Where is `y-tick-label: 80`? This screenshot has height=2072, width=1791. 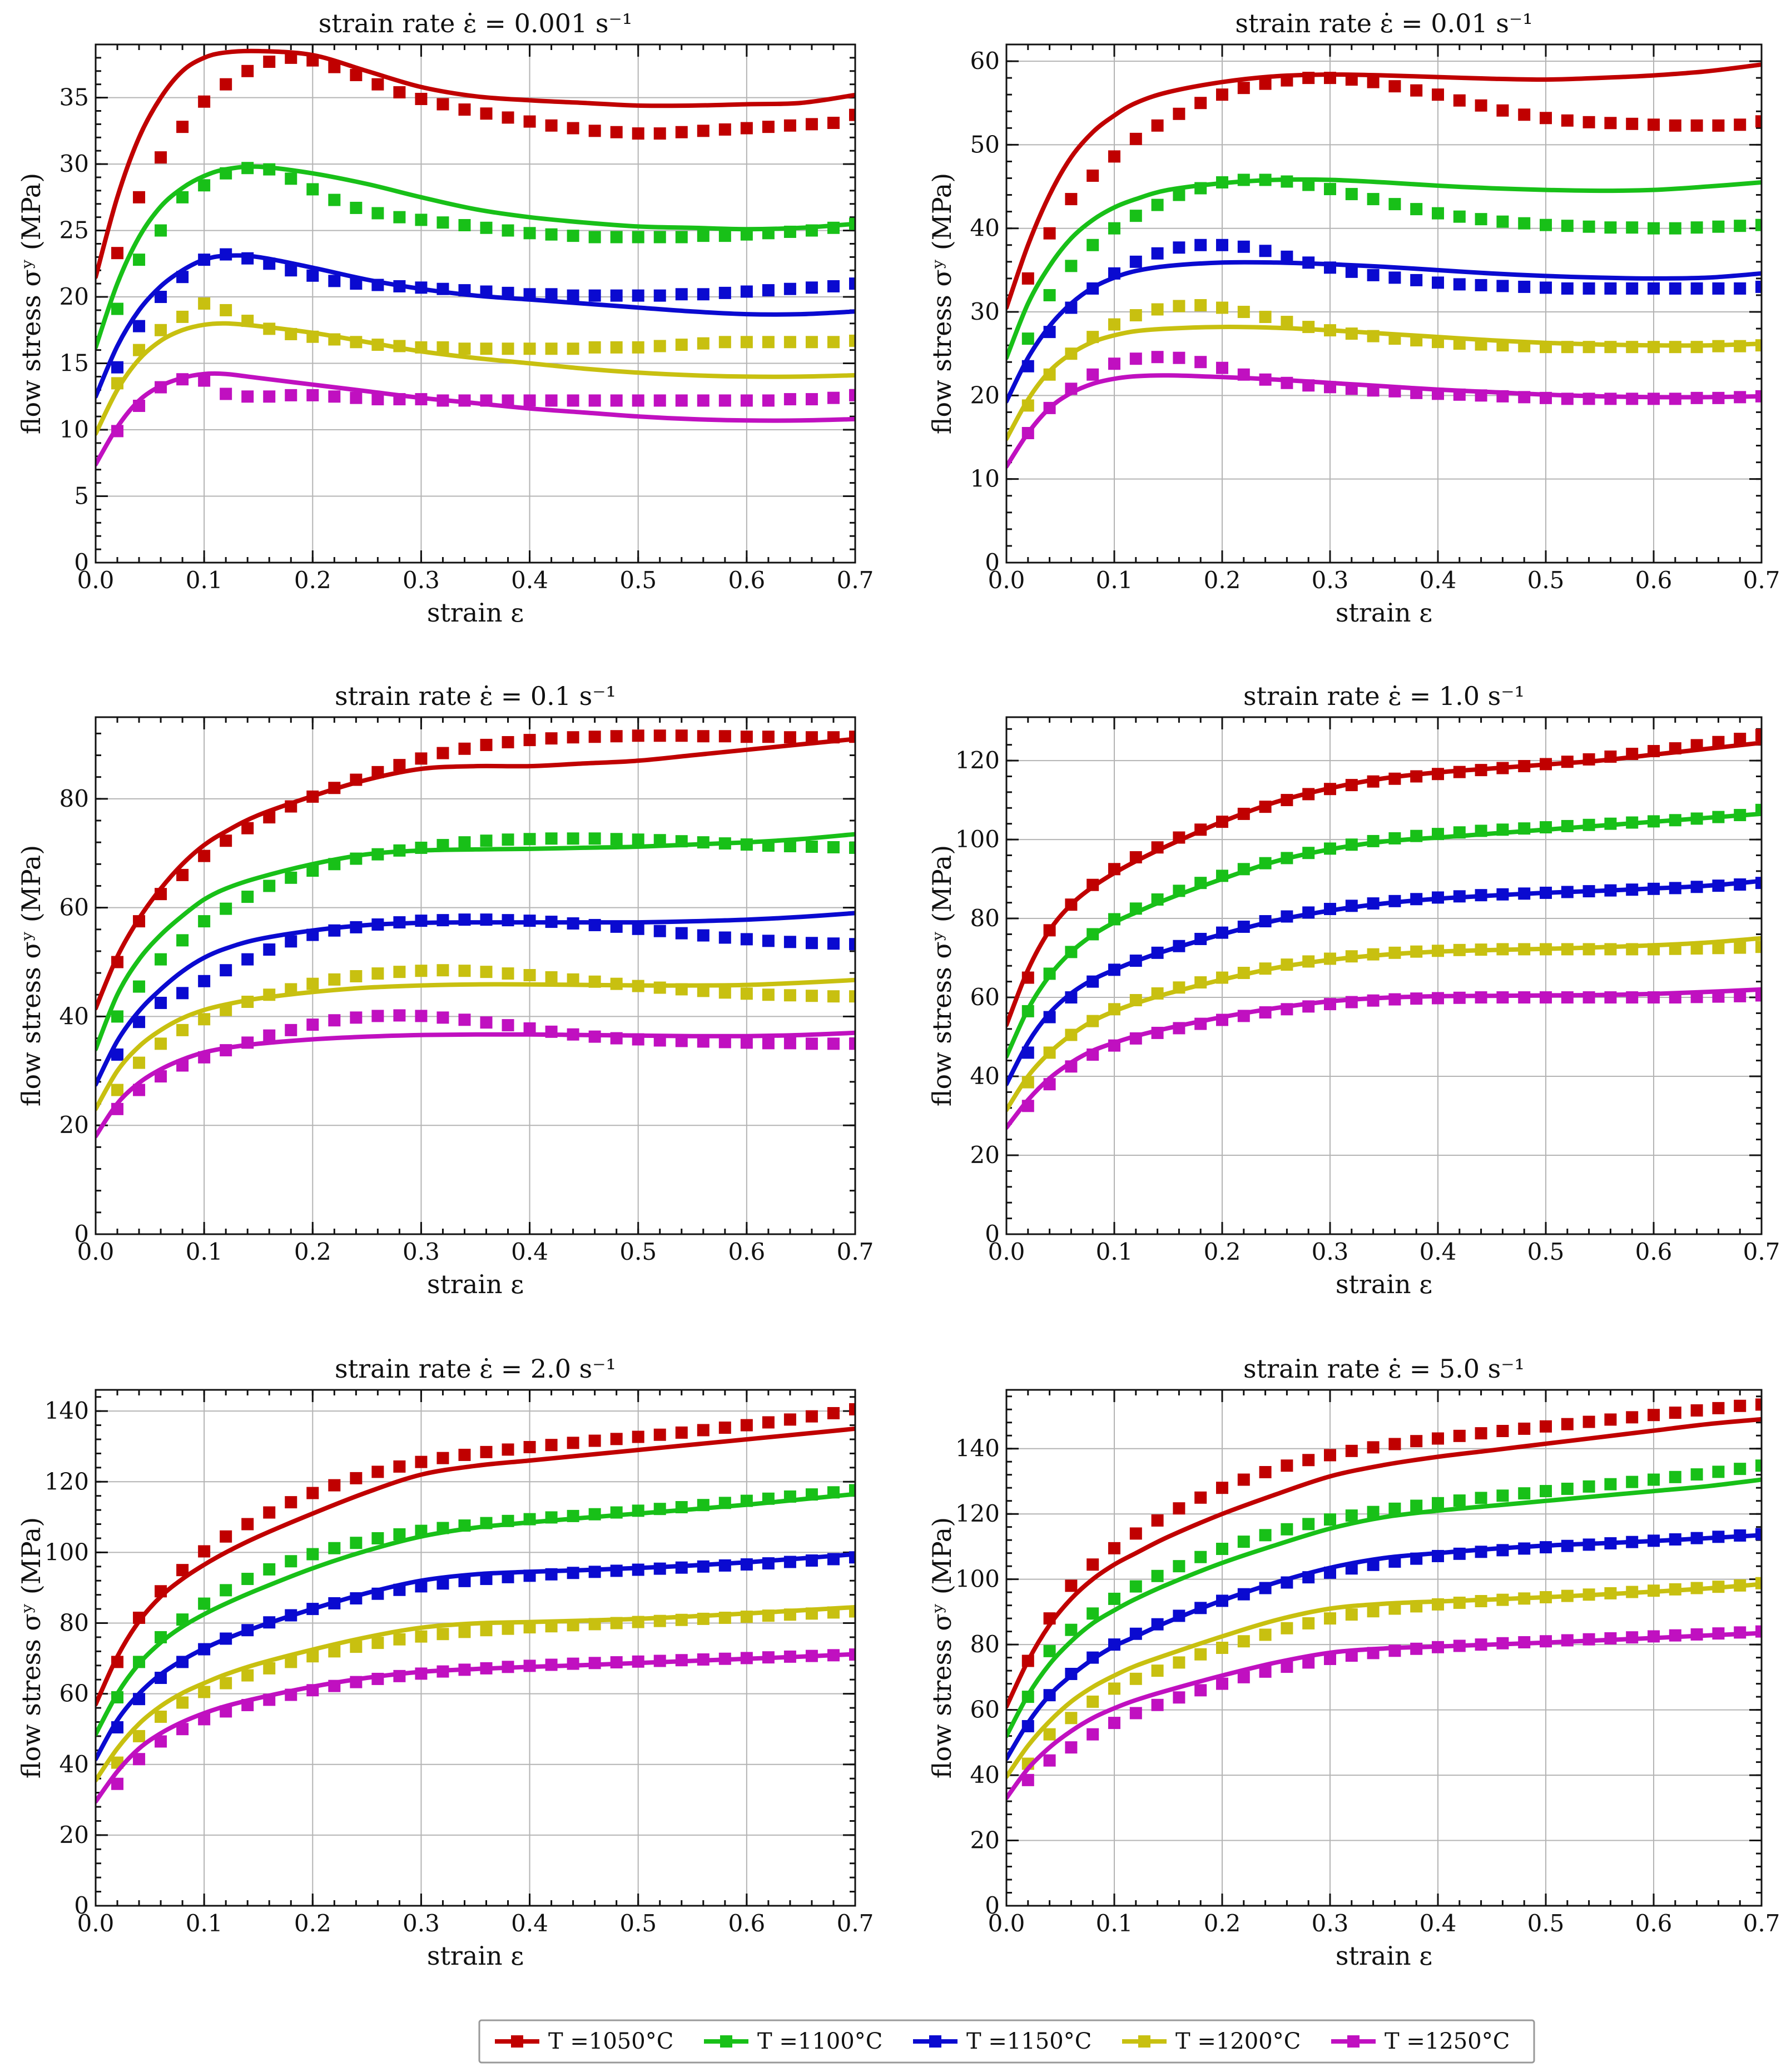
y-tick-label: 80 is located at coordinates (985, 919).